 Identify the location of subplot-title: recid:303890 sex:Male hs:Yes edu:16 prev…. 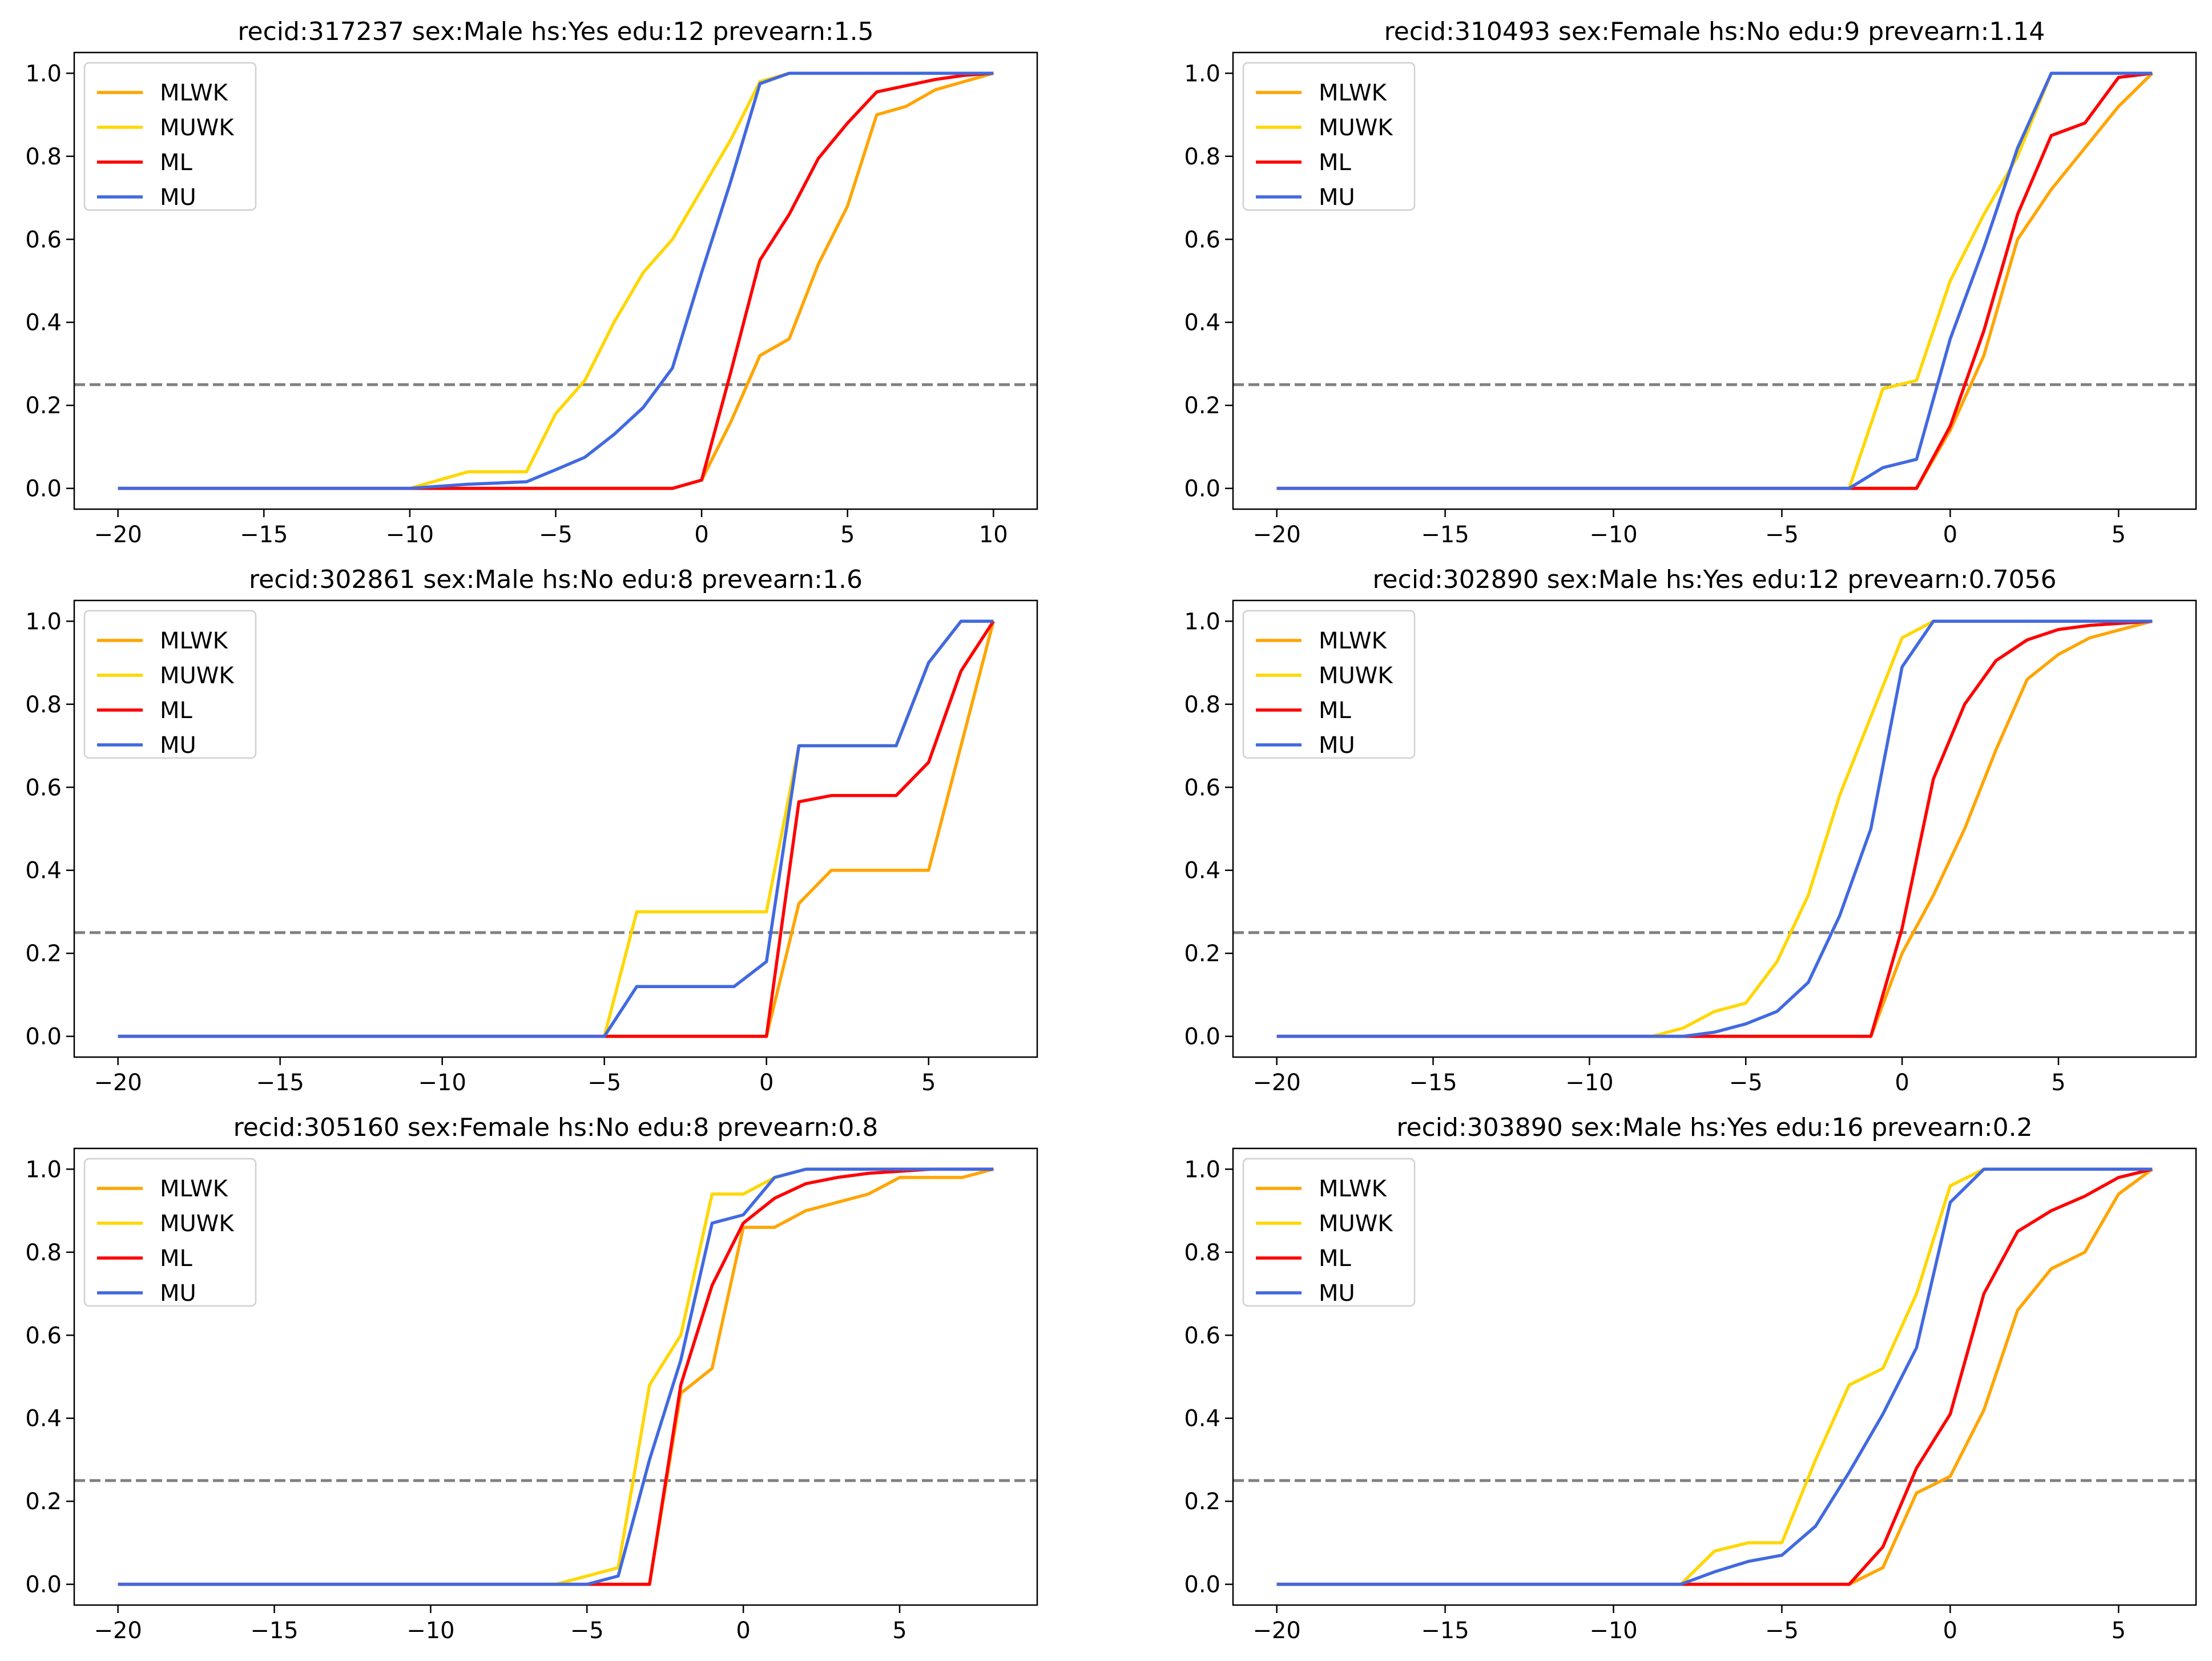
(1714, 1127).